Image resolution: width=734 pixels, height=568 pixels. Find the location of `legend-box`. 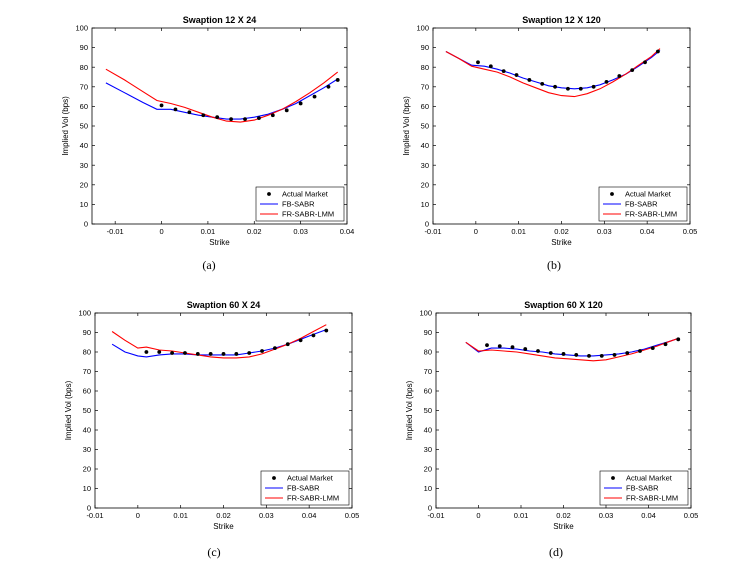

legend-box is located at coordinates (305, 488).